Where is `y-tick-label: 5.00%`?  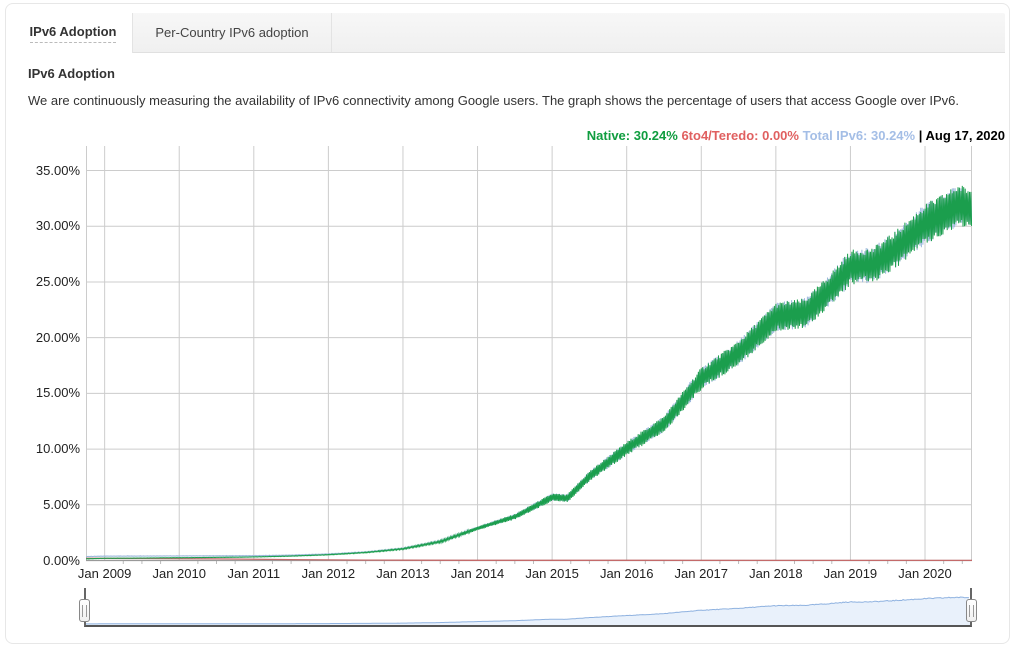 y-tick-label: 5.00% is located at coordinates (61, 504).